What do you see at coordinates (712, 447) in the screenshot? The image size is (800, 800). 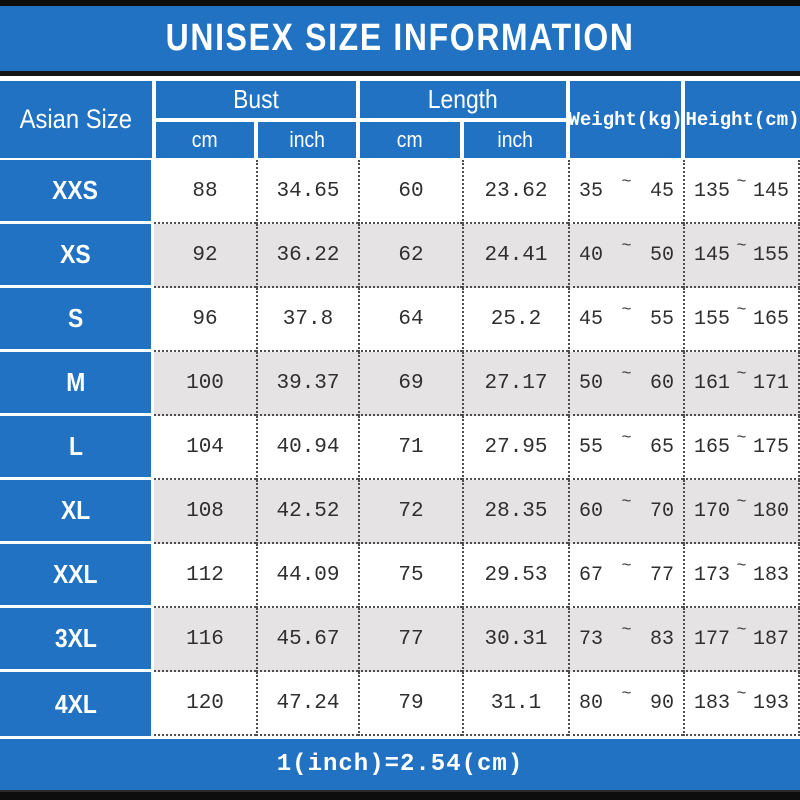 I see `height-min: 165` at bounding box center [712, 447].